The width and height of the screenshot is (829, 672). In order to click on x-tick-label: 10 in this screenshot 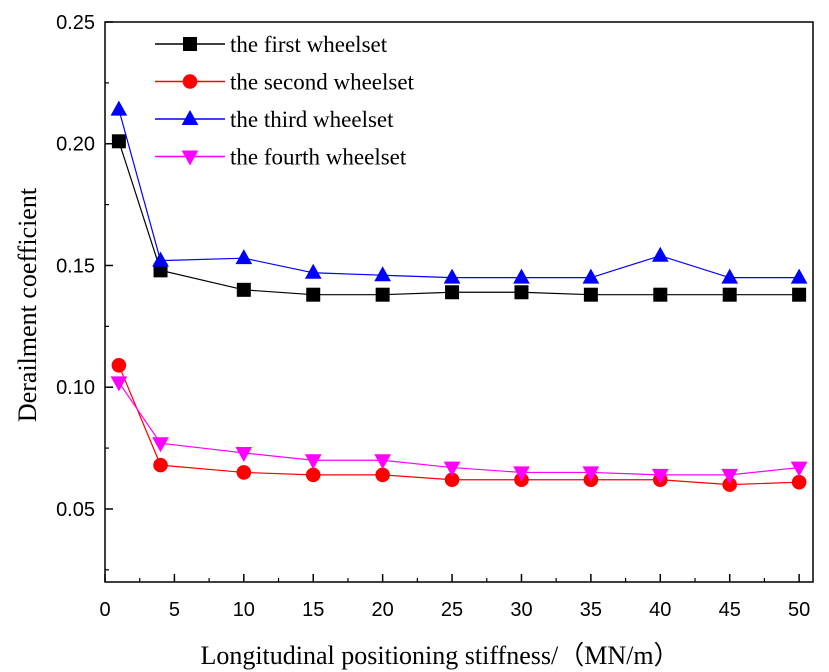, I will do `click(244, 610)`.